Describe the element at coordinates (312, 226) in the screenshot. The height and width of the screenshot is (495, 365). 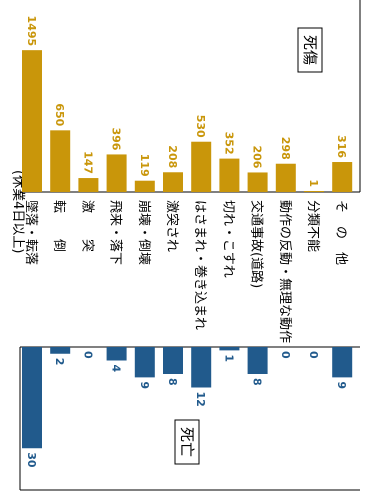
I see `category-label: 分類不能` at that location.